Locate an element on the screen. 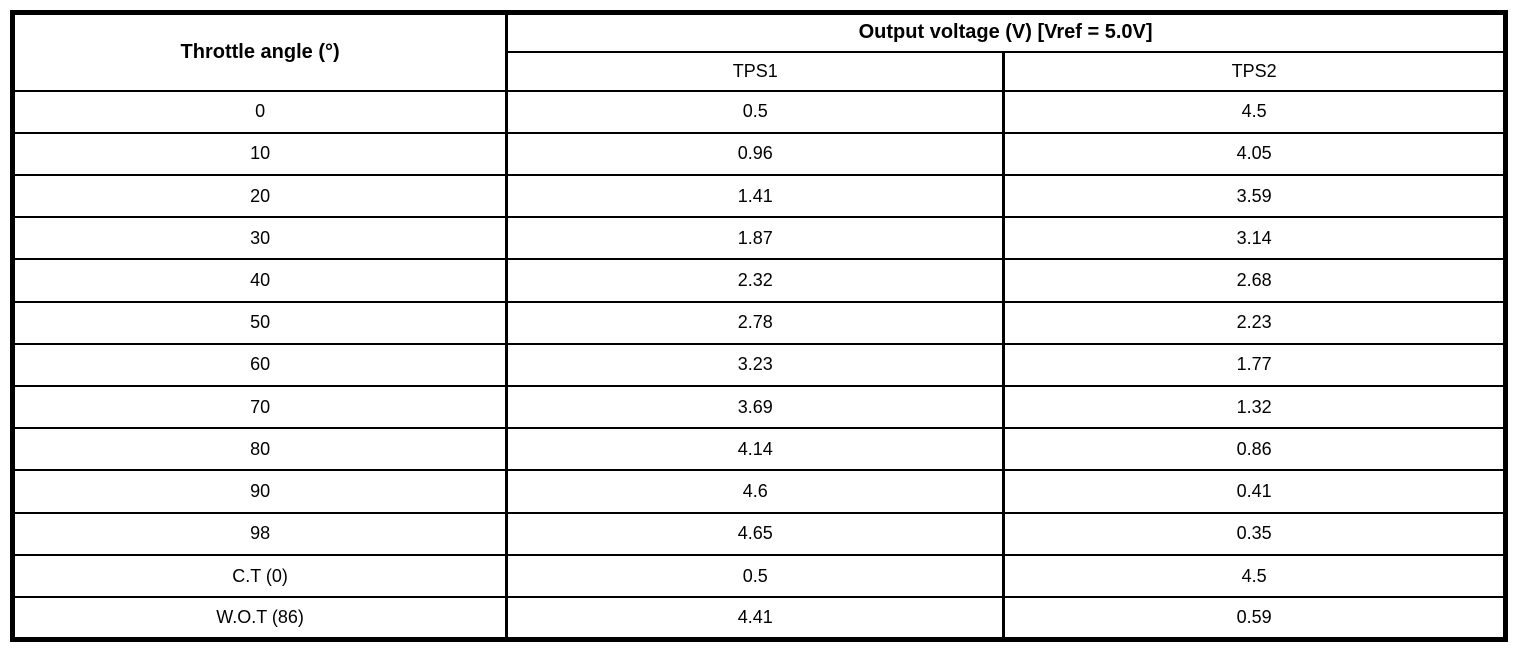 The height and width of the screenshot is (648, 1520). table-row: 70 3.69 1.32 is located at coordinates (759, 407).